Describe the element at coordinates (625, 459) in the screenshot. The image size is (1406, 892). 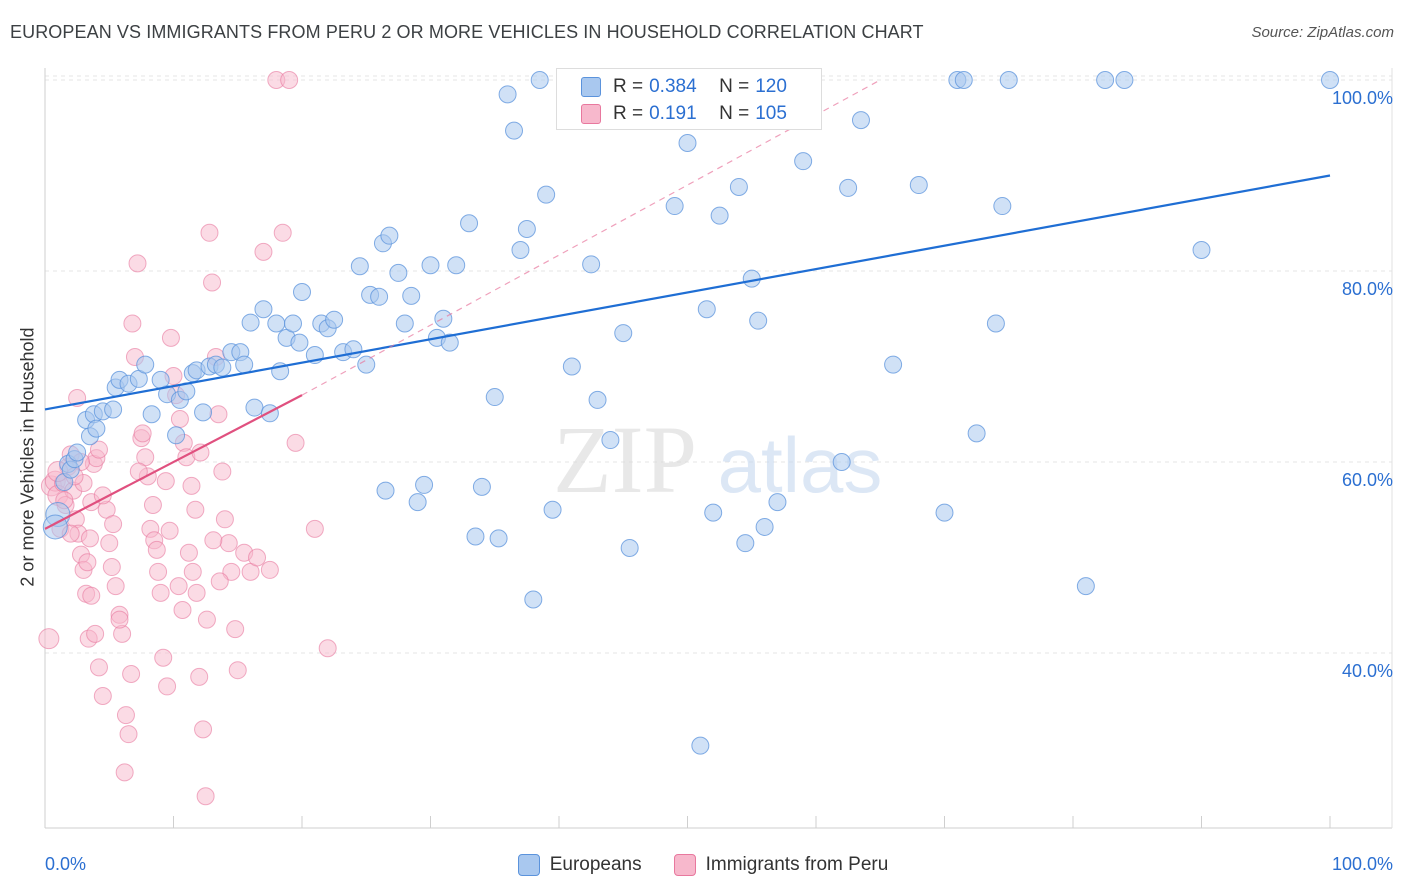
I see `watermark-zip: ZIP` at that location.